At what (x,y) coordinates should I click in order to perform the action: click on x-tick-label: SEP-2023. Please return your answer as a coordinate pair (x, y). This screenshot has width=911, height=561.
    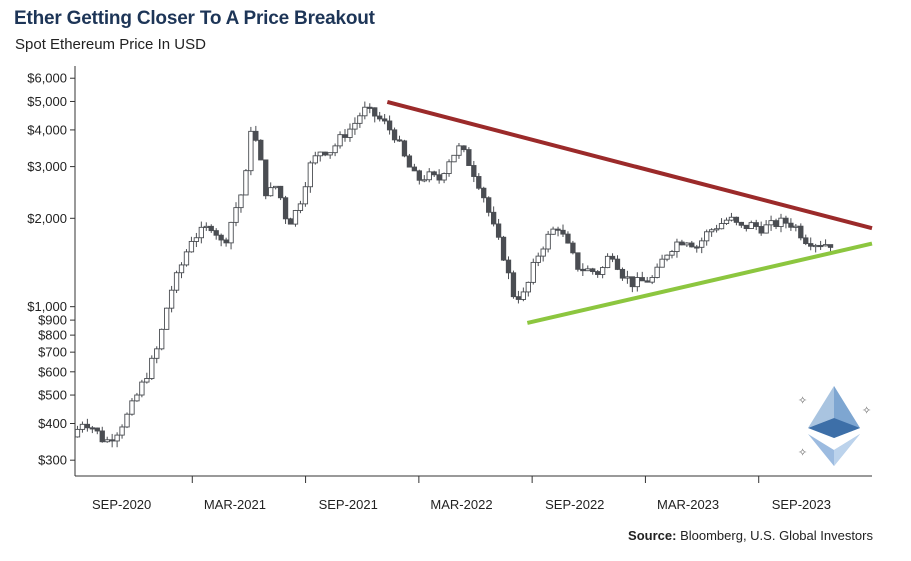
    Looking at the image, I should click on (801, 504).